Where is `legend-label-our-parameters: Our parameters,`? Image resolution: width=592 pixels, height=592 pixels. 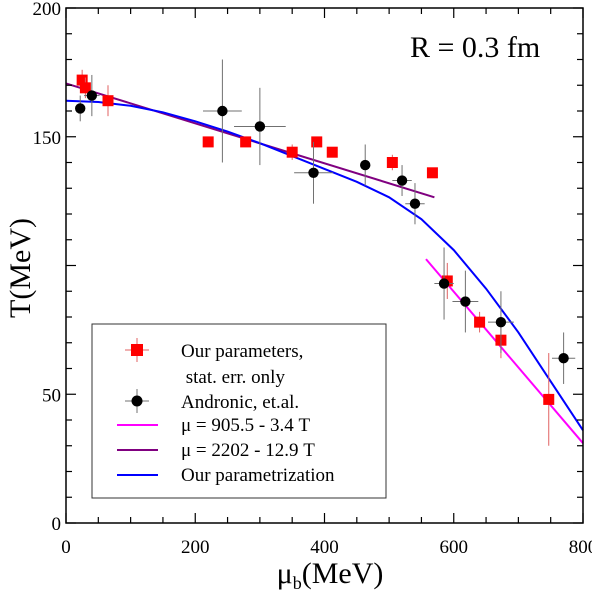 legend-label-our-parameters: Our parameters, is located at coordinates (242, 351).